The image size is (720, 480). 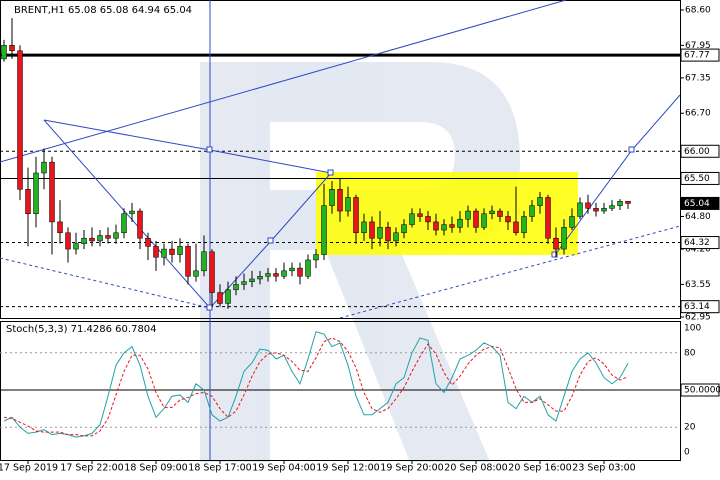 I want to click on y-tick-label: 67.95, so click(x=698, y=46).